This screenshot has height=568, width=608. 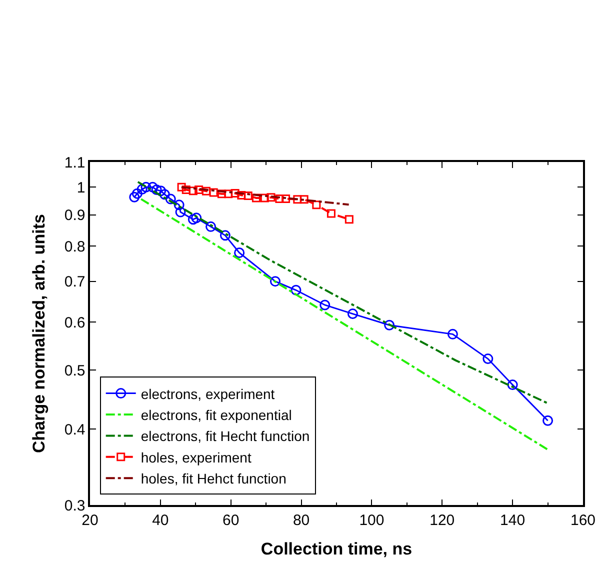 What do you see at coordinates (38, 333) in the screenshot?
I see `y-axis-title: Charge normalized, arb. units` at bounding box center [38, 333].